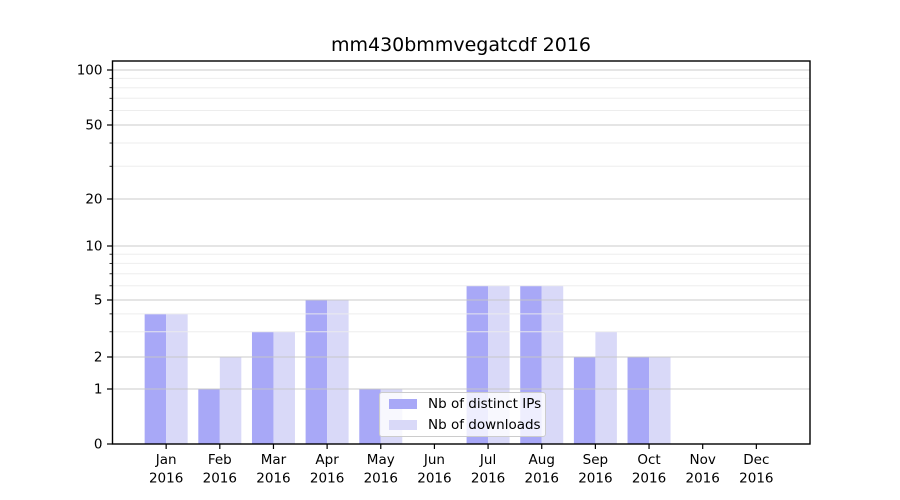 The width and height of the screenshot is (900, 500). What do you see at coordinates (273, 469) in the screenshot?
I see `x-tick-label-mar: Mar 2016` at bounding box center [273, 469].